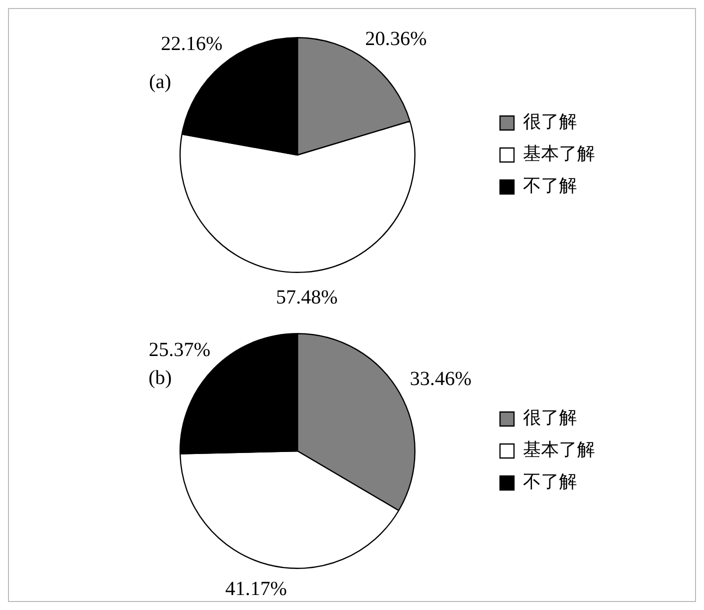  What do you see at coordinates (191, 44) in the screenshot?
I see `data-label: 22.16%` at bounding box center [191, 44].